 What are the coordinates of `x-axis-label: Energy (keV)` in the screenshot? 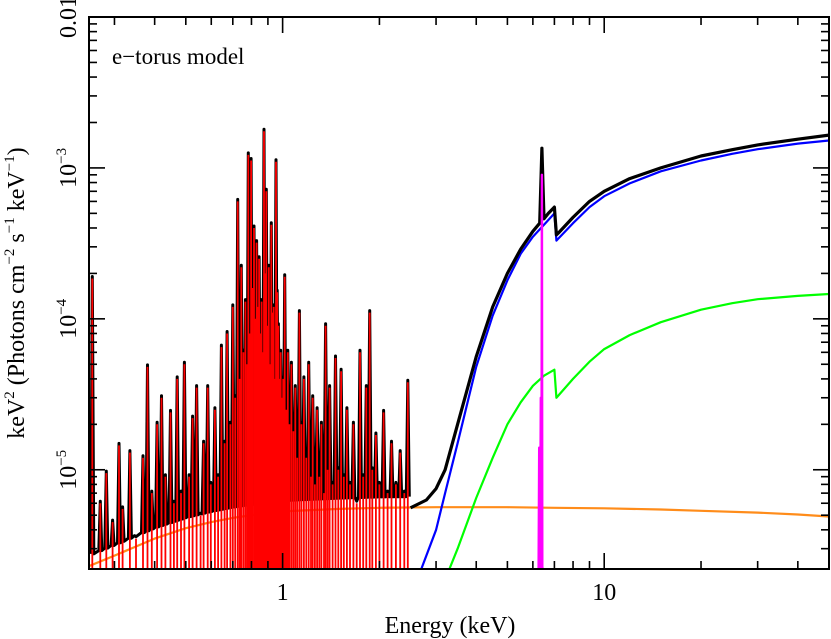 It's located at (450, 626).